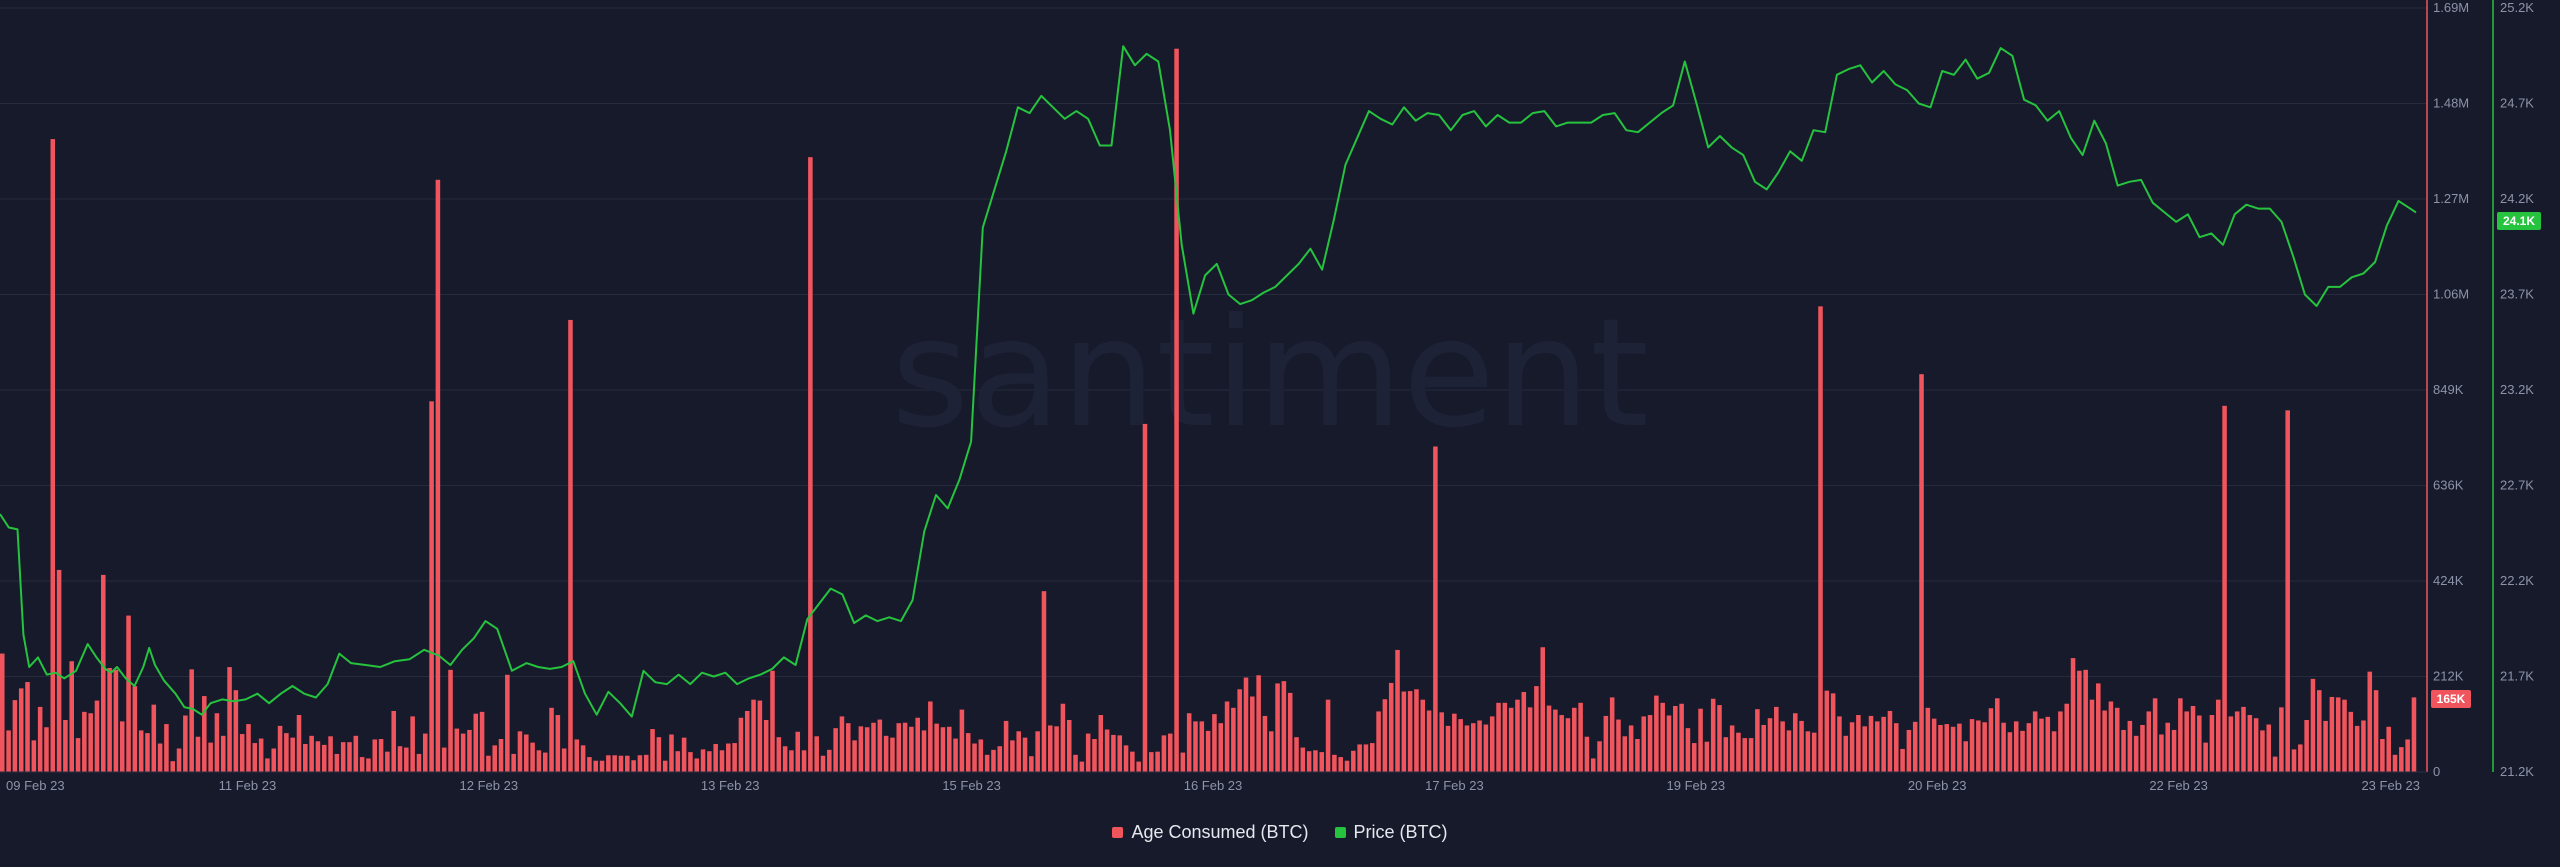 The width and height of the screenshot is (2560, 867). What do you see at coordinates (2519, 221) in the screenshot?
I see `price-current-value-badge: 24.1K` at bounding box center [2519, 221].